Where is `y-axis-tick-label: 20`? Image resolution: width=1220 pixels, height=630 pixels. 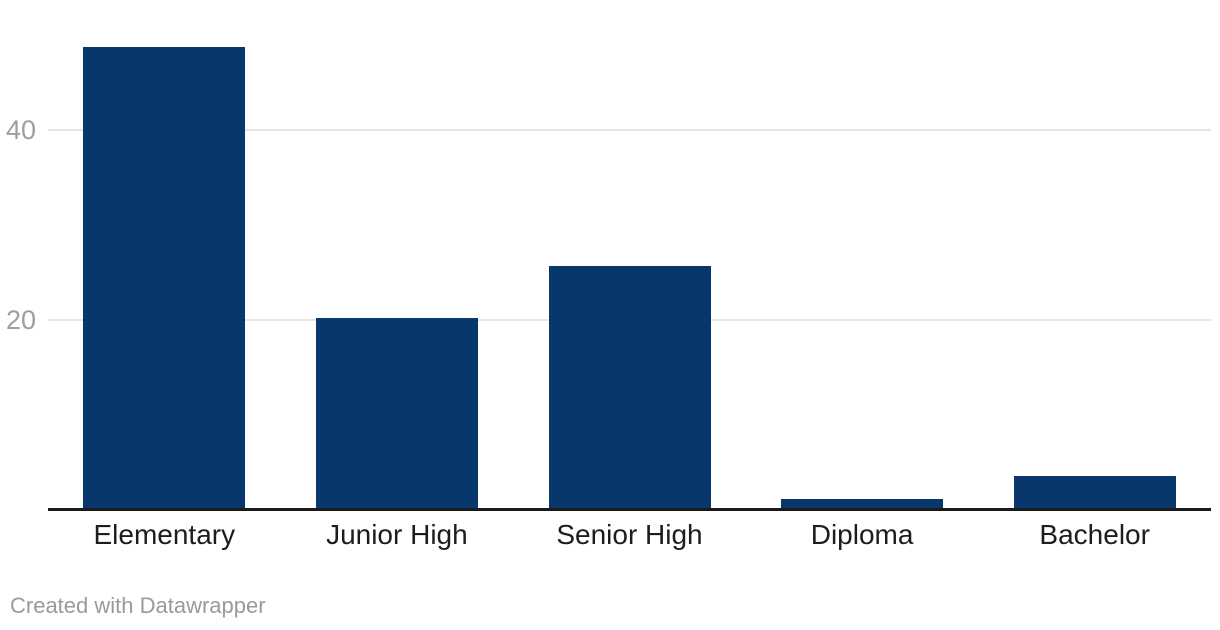 y-axis-tick-label: 20 is located at coordinates (20, 319).